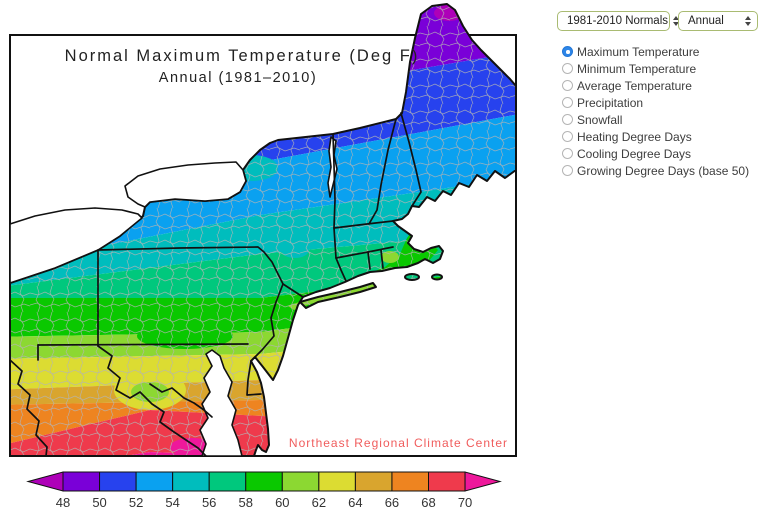 This screenshot has height=522, width=768. Describe the element at coordinates (63, 502) in the screenshot. I see `colorbar-tick-label: 48` at that location.